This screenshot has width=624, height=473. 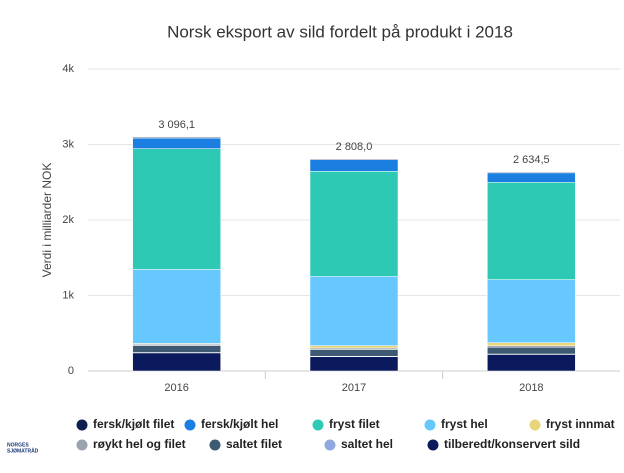 I want to click on legend-label: fersk/kjølt hel, so click(x=239, y=424).